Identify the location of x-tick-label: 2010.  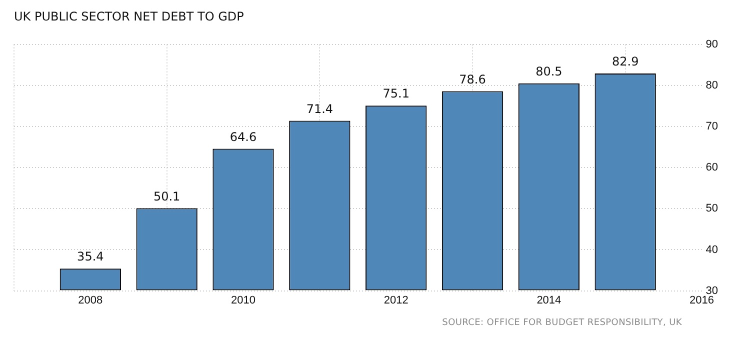
(243, 300).